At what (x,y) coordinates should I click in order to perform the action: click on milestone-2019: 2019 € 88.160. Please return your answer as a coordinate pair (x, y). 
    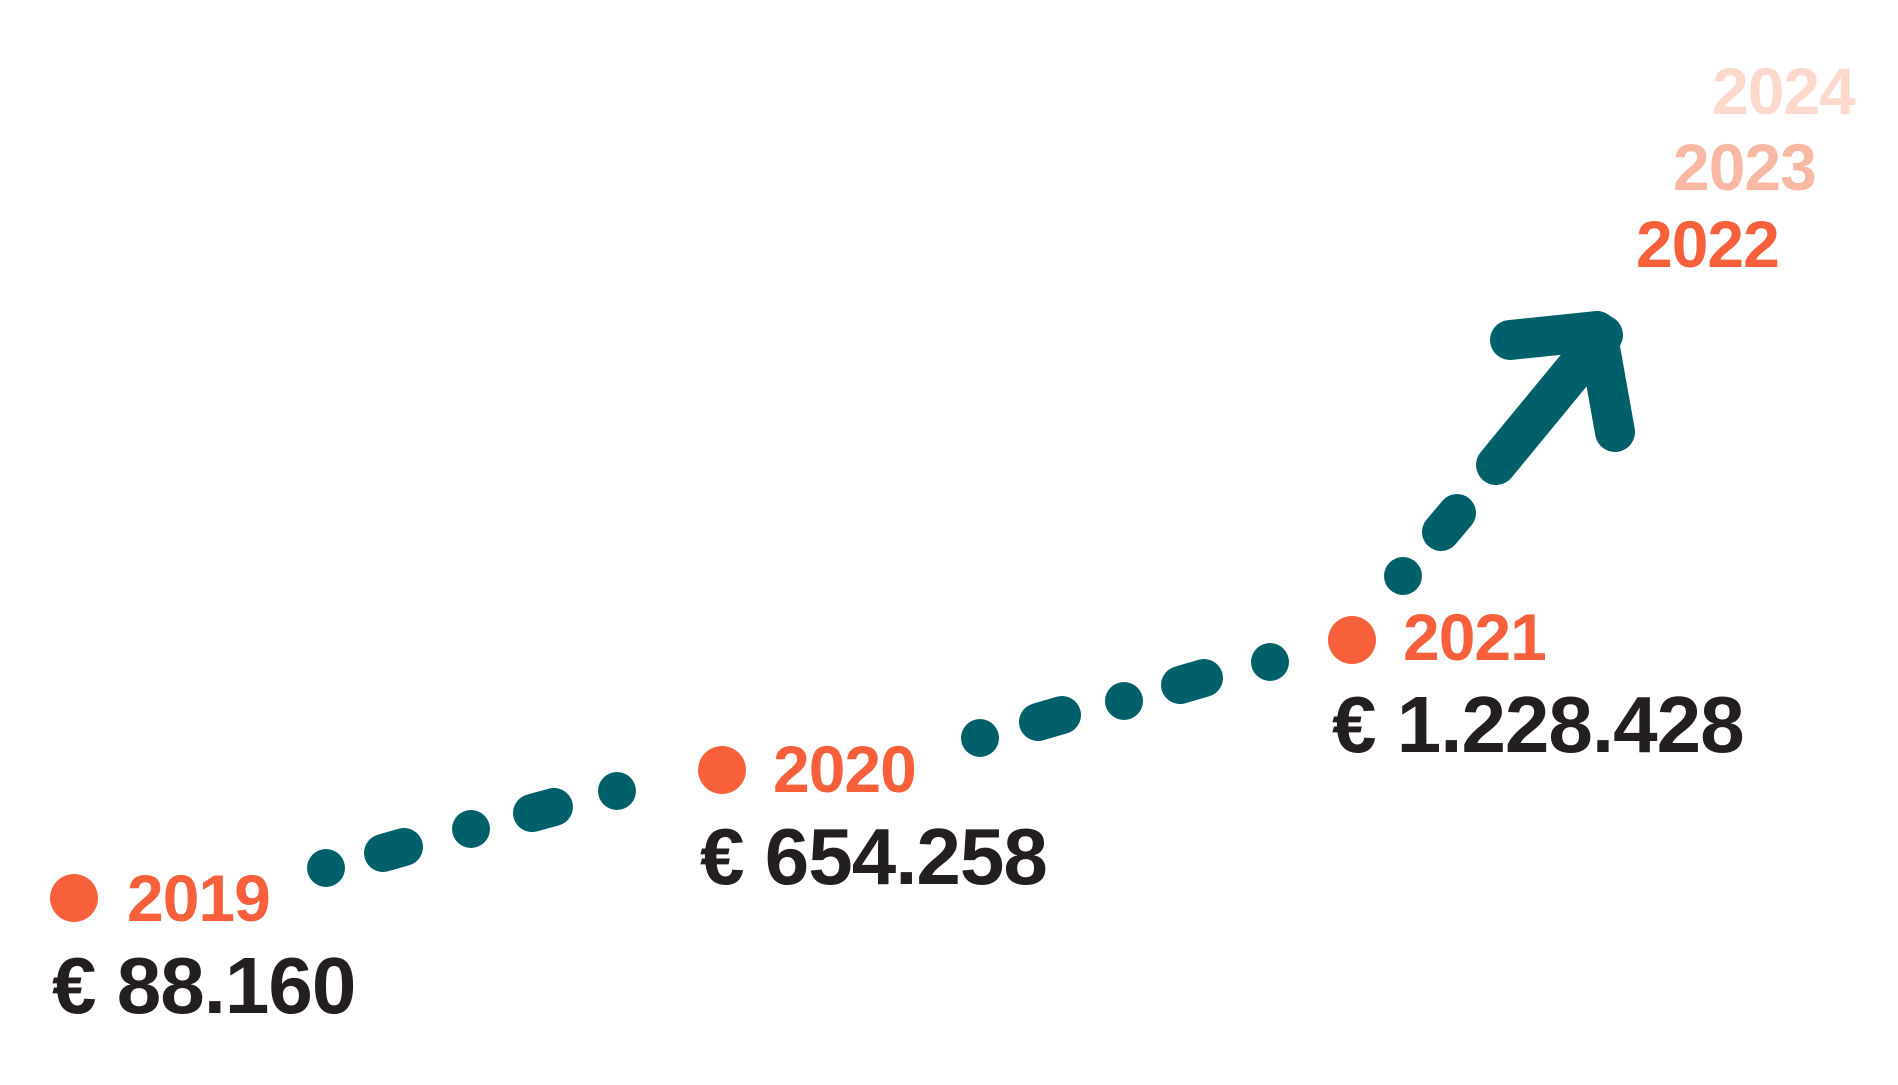
    Looking at the image, I should click on (203, 945).